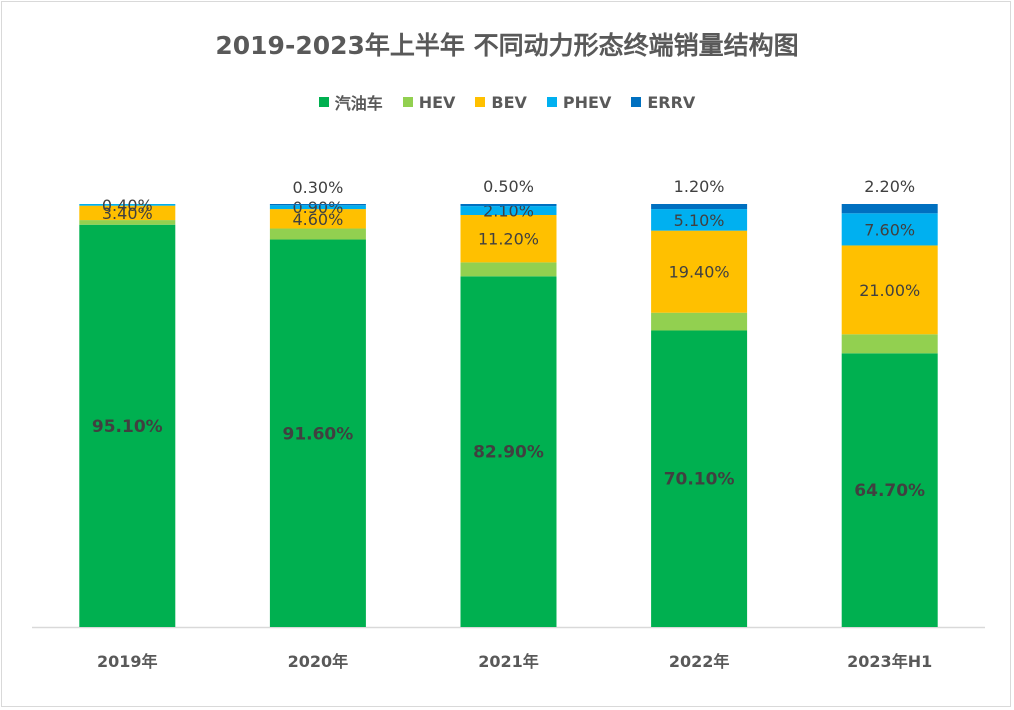  I want to click on x-tick-label: 2019年, so click(127, 661).